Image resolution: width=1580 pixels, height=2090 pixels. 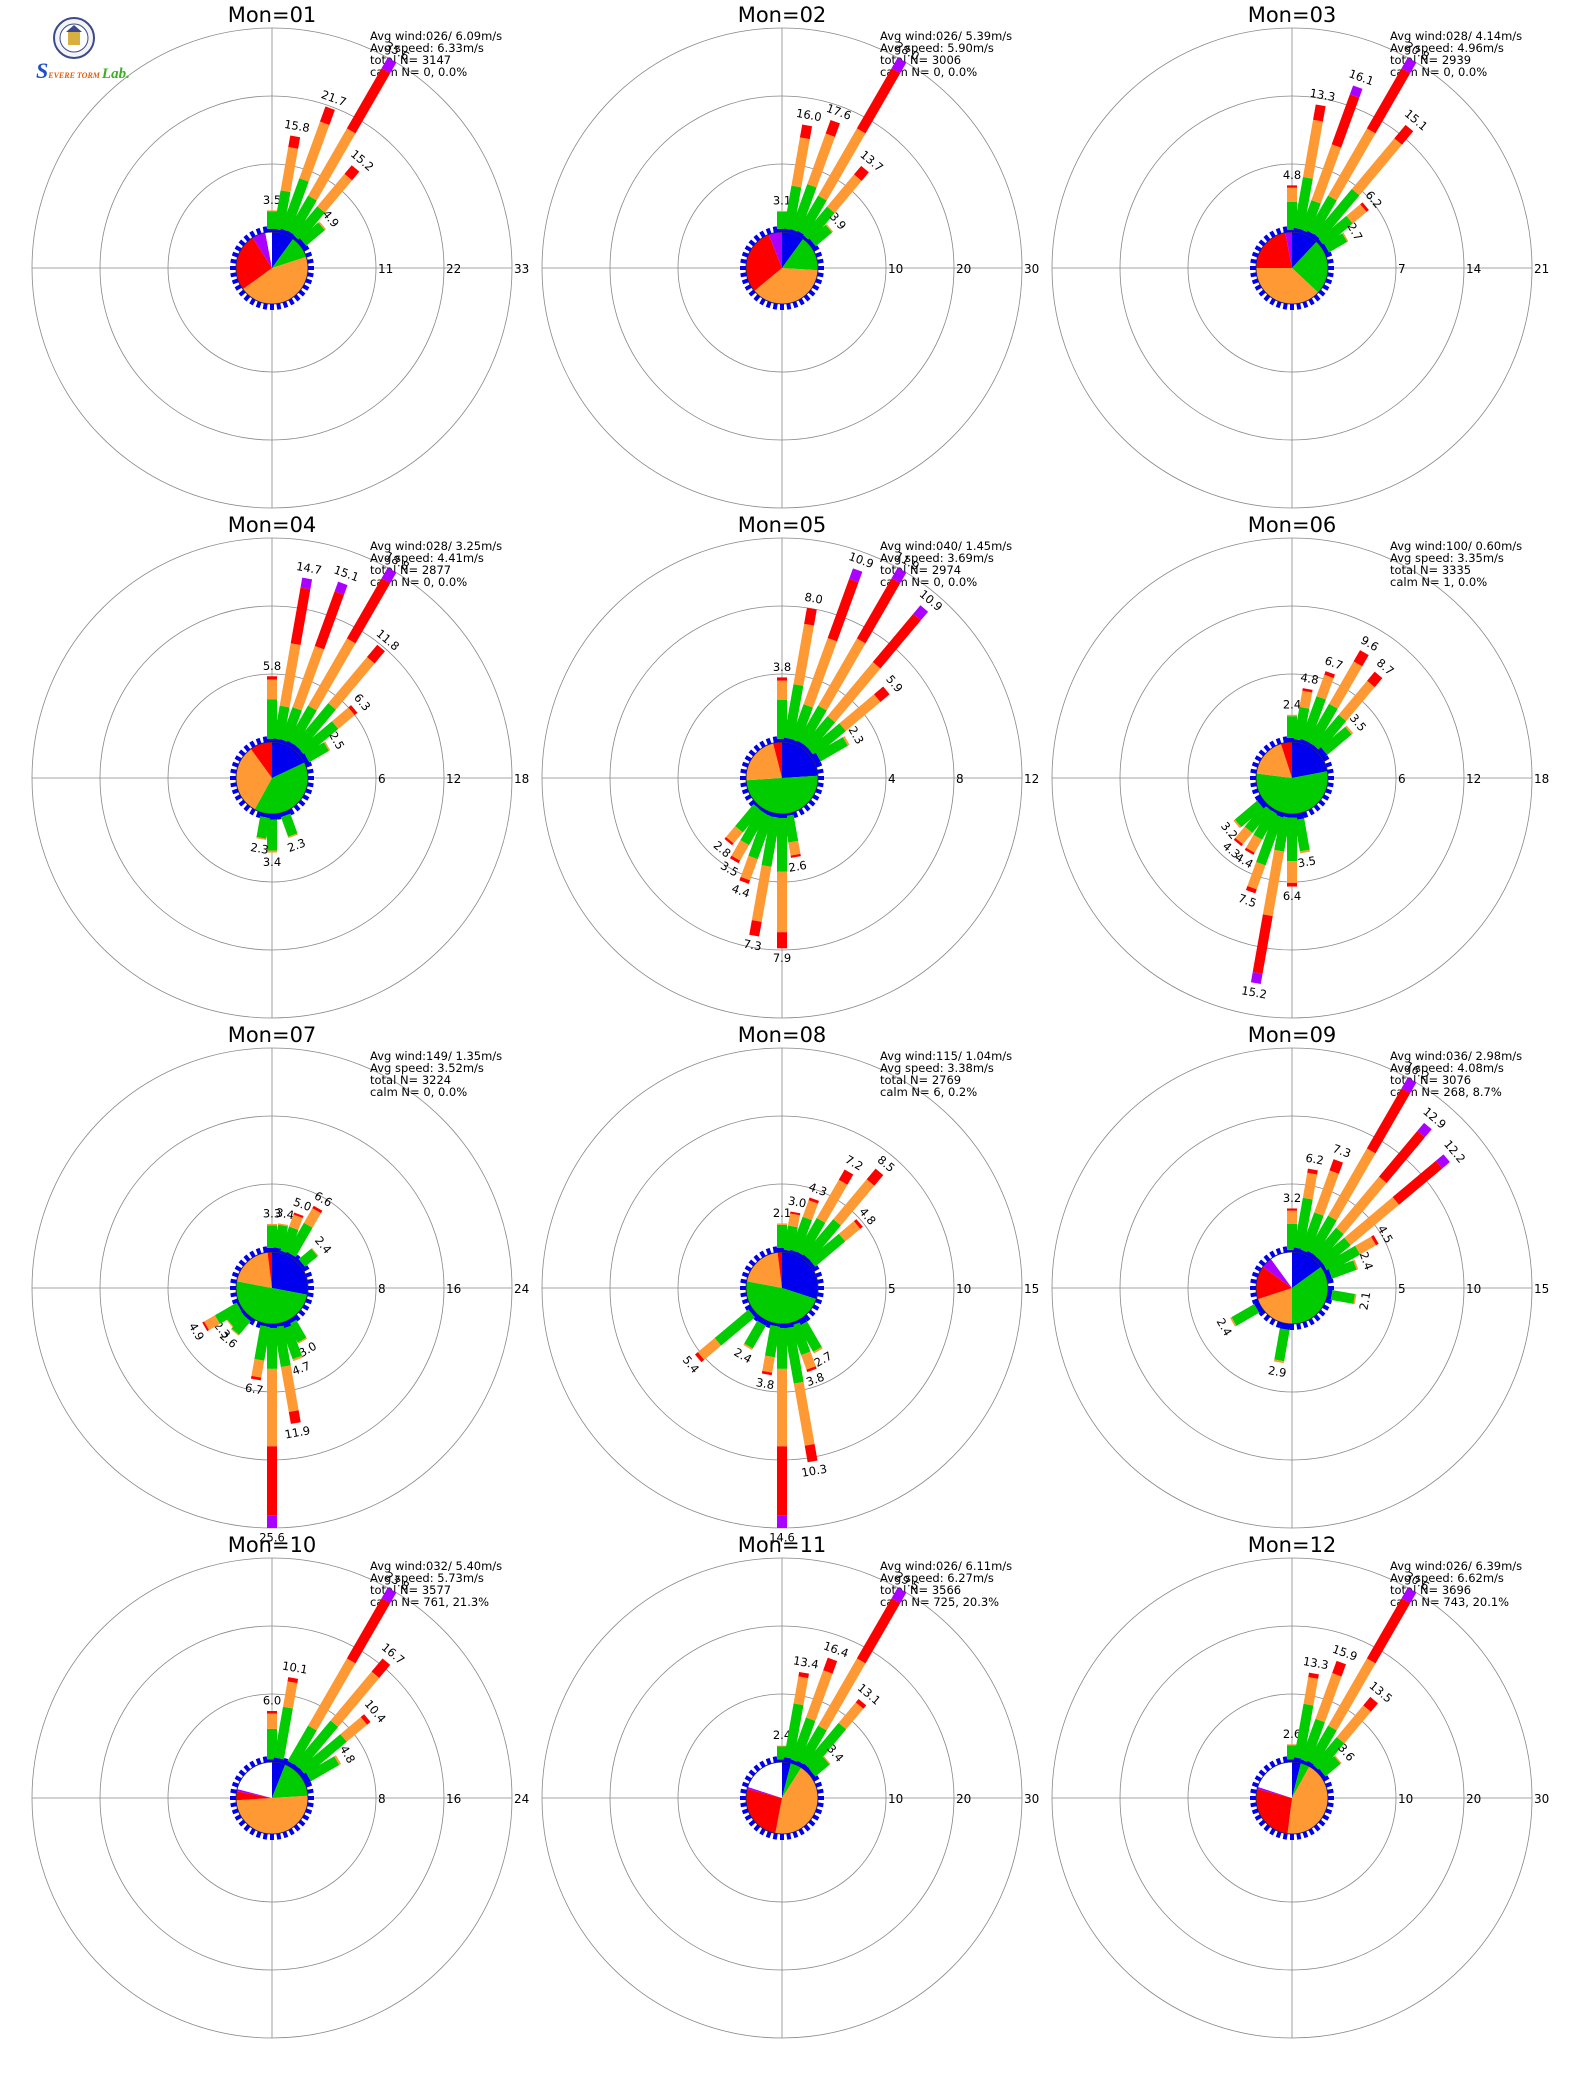 What do you see at coordinates (813, 598) in the screenshot?
I see `bar-label: 8.0` at bounding box center [813, 598].